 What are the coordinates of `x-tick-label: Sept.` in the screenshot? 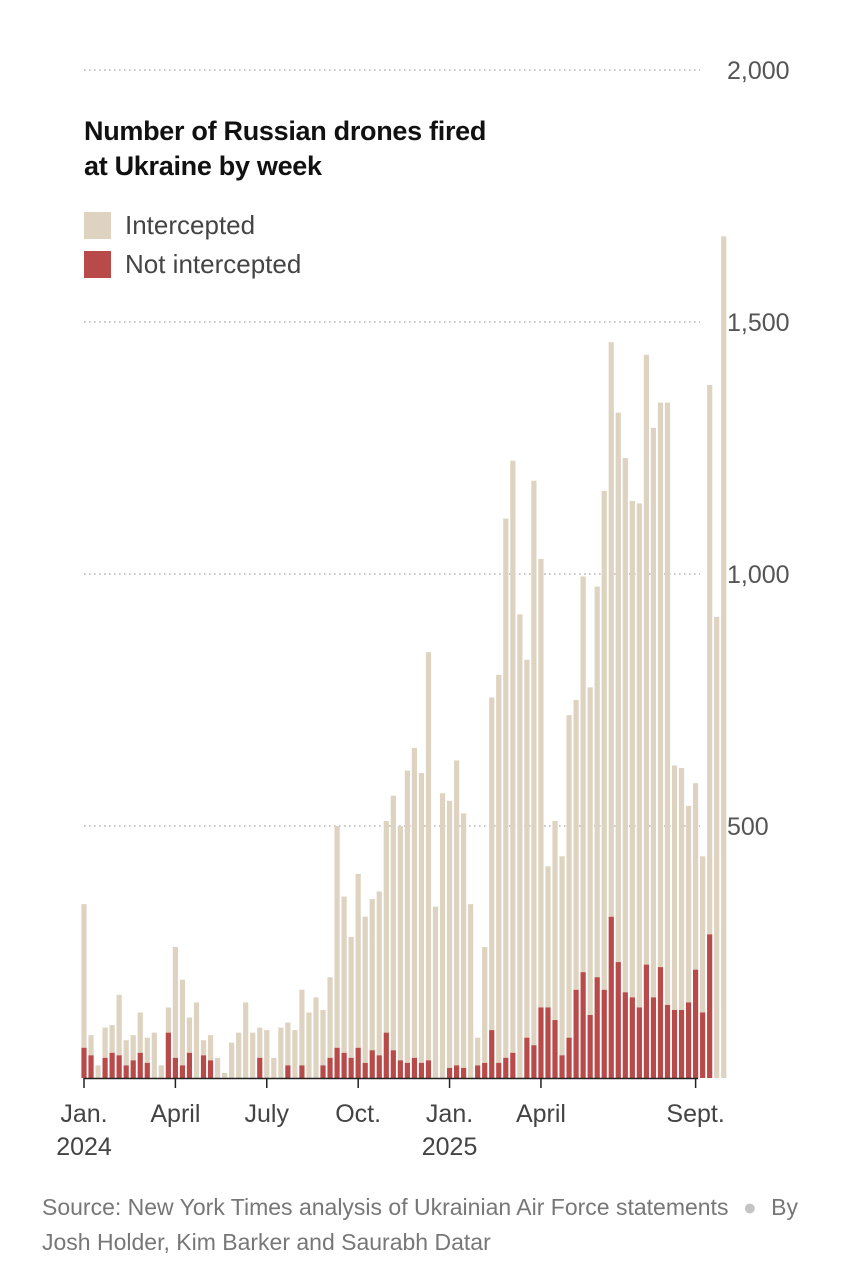 It's located at (695, 1114).